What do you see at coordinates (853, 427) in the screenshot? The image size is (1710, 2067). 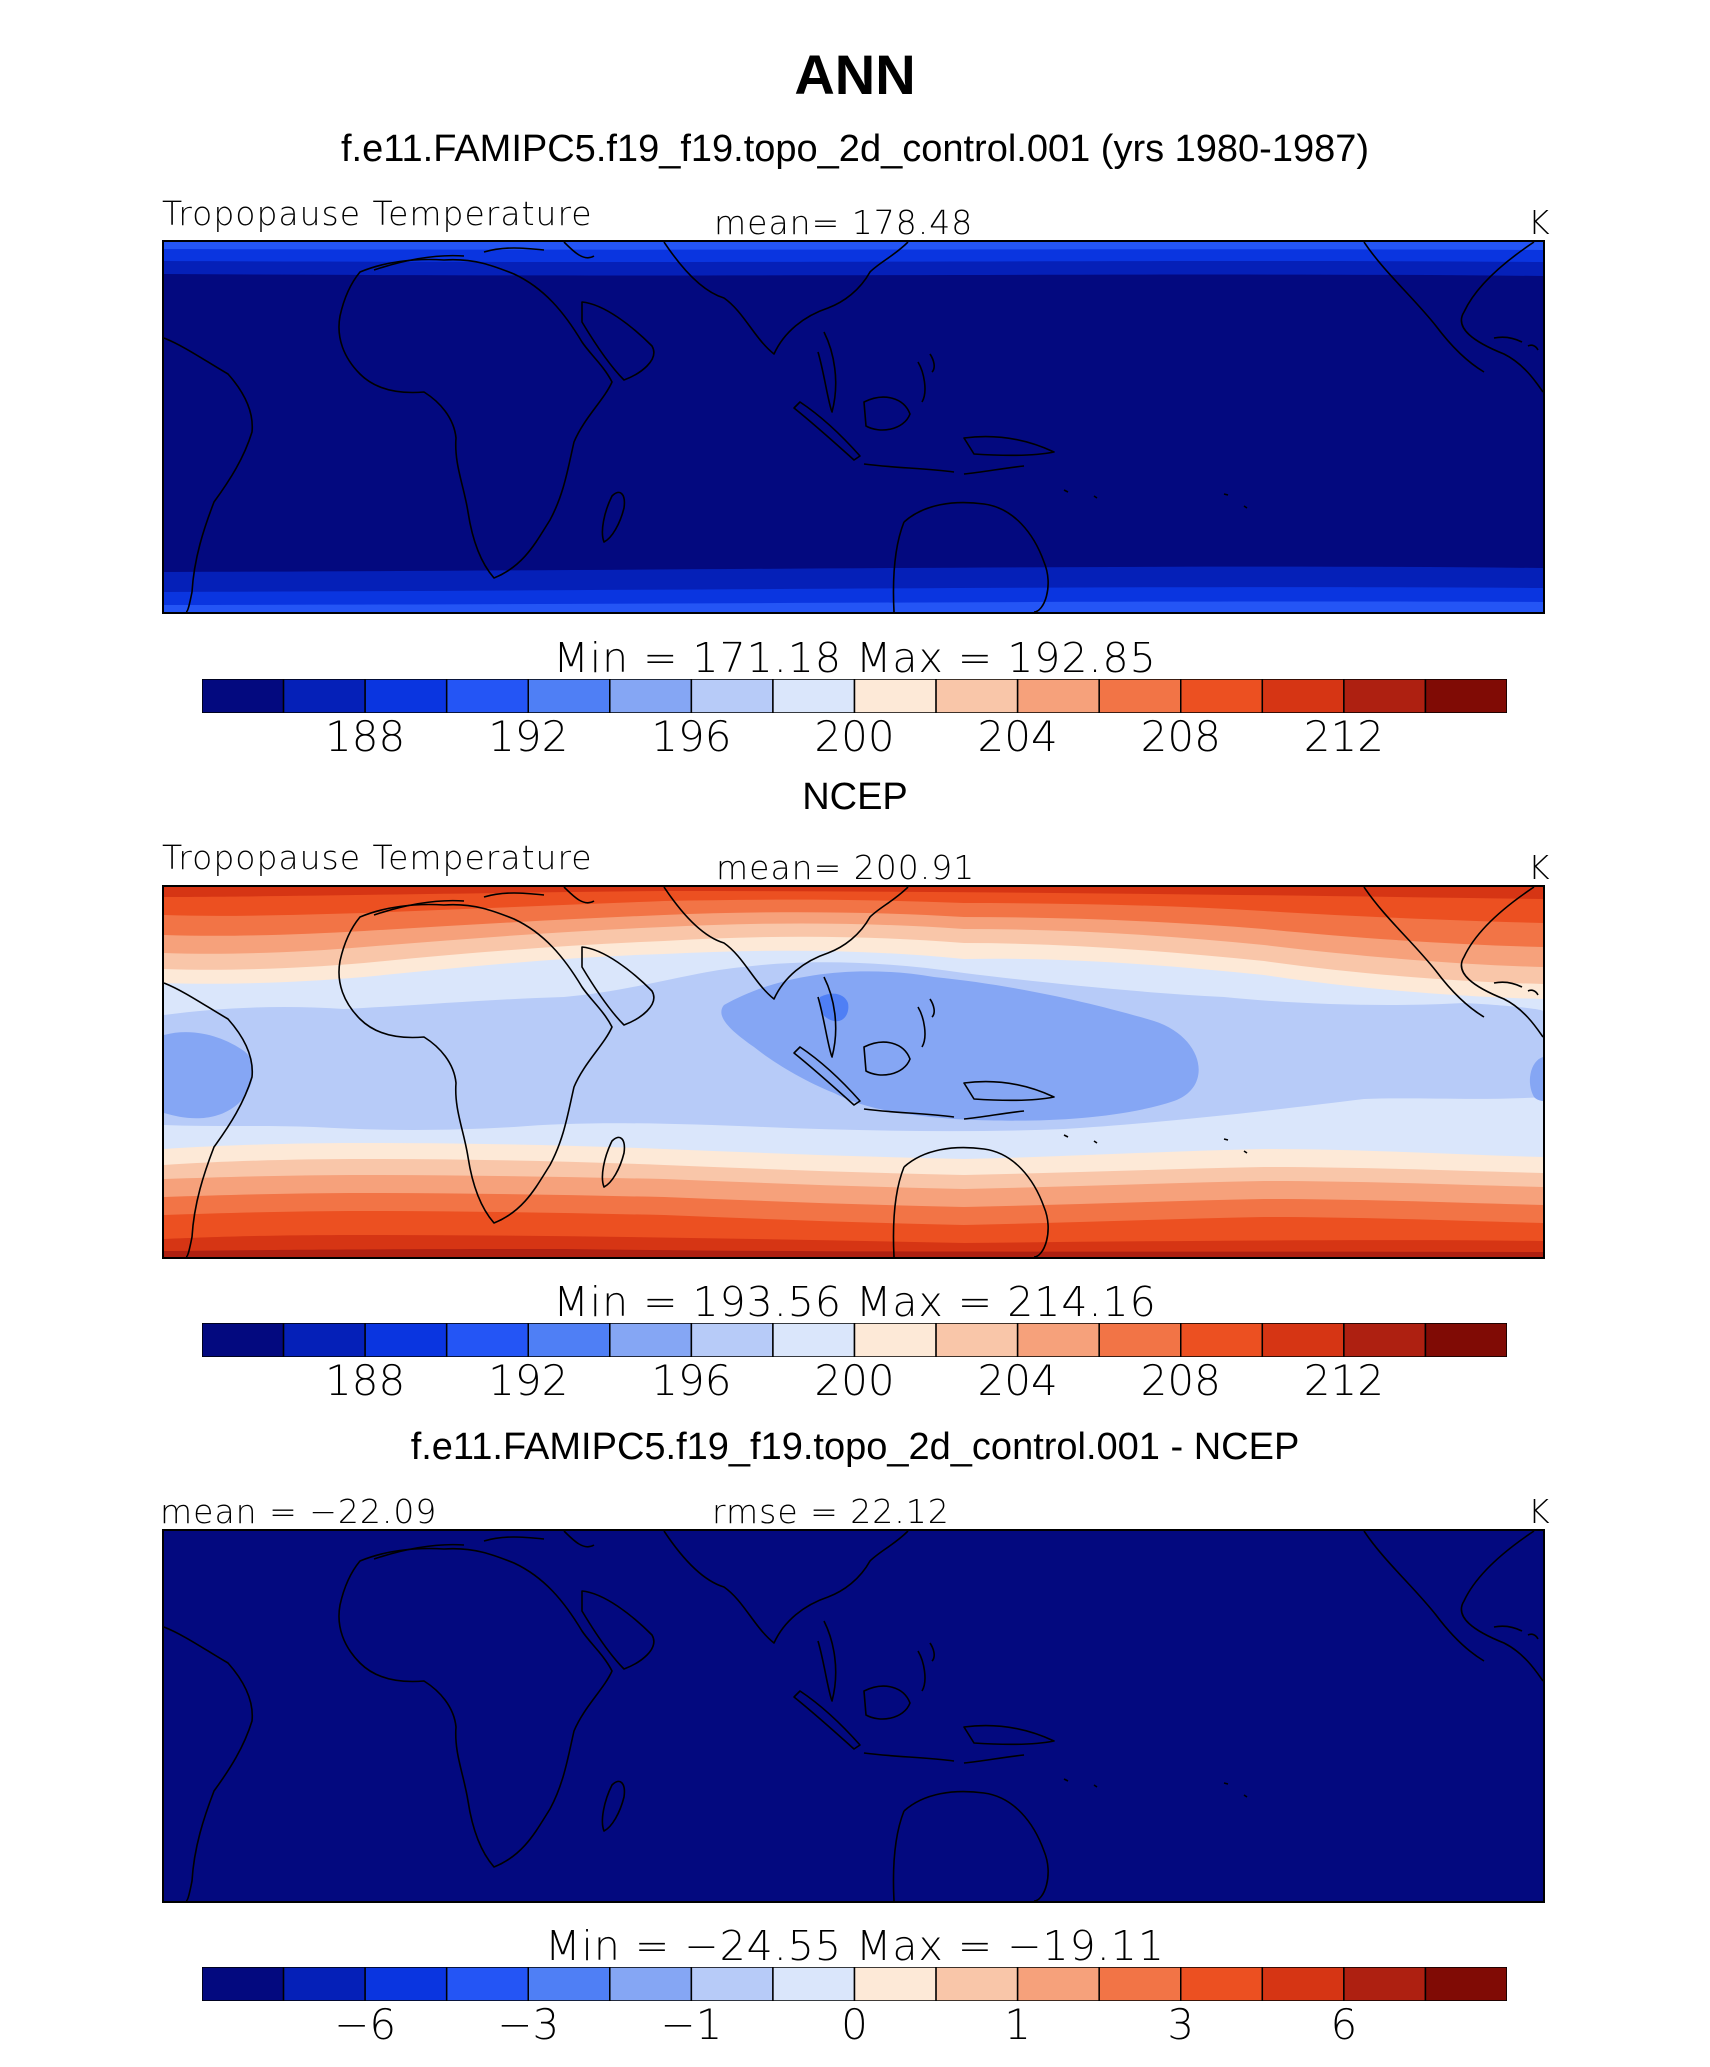 I see `panel-1-map` at bounding box center [853, 427].